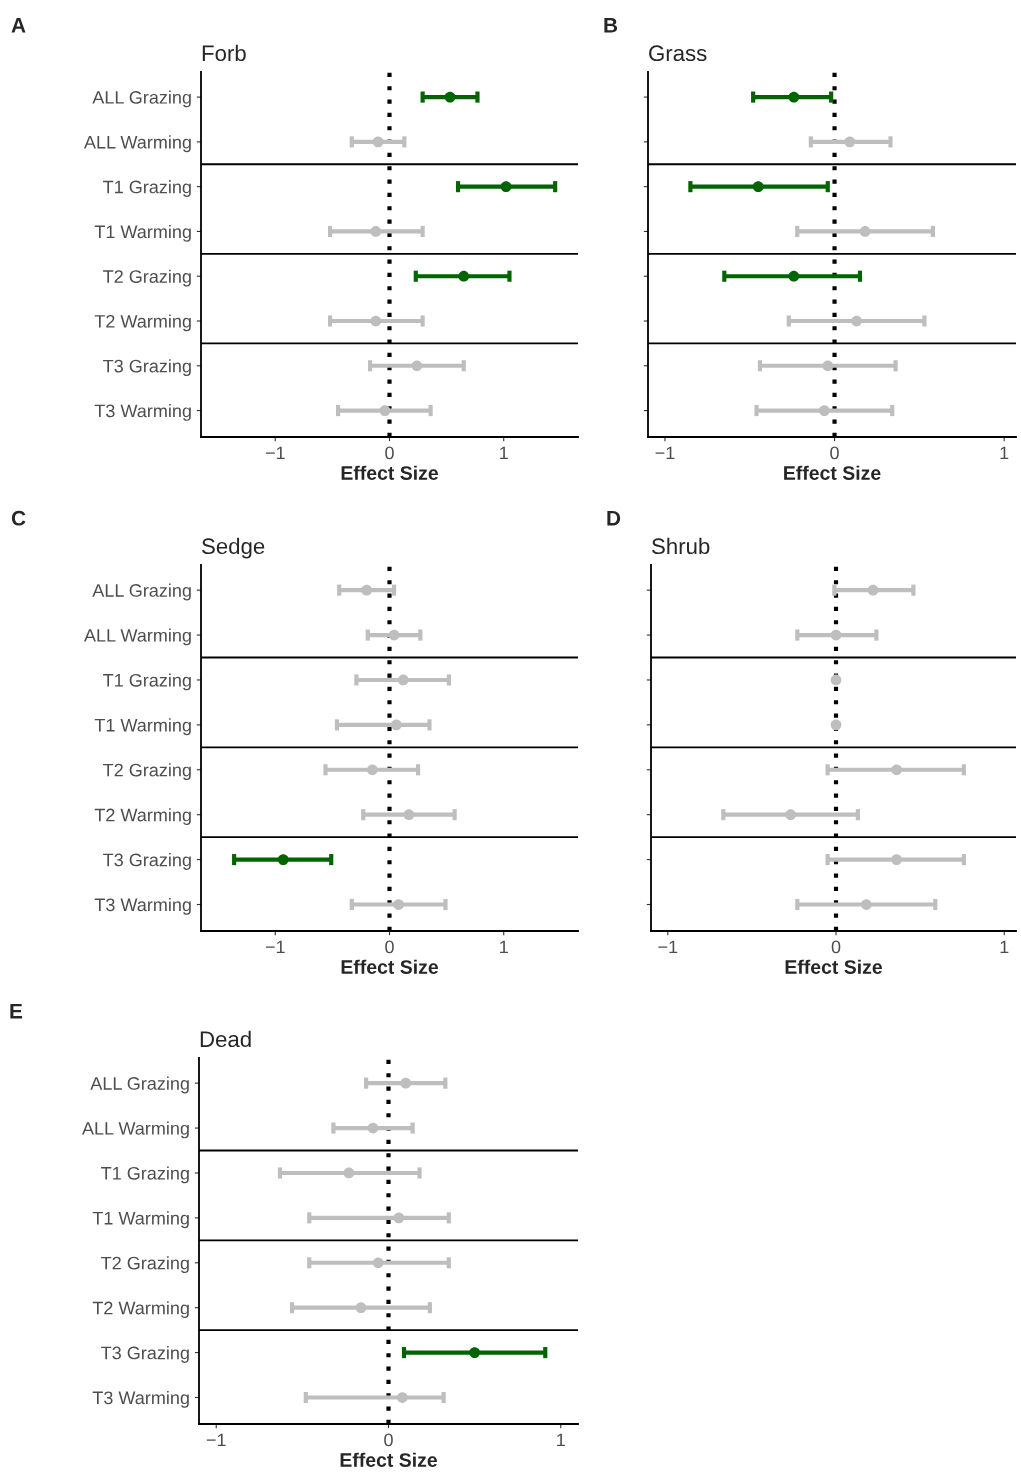 Image resolution: width=1021 pixels, height=1475 pixels. Describe the element at coordinates (18, 518) in the screenshot. I see `text: C` at that location.